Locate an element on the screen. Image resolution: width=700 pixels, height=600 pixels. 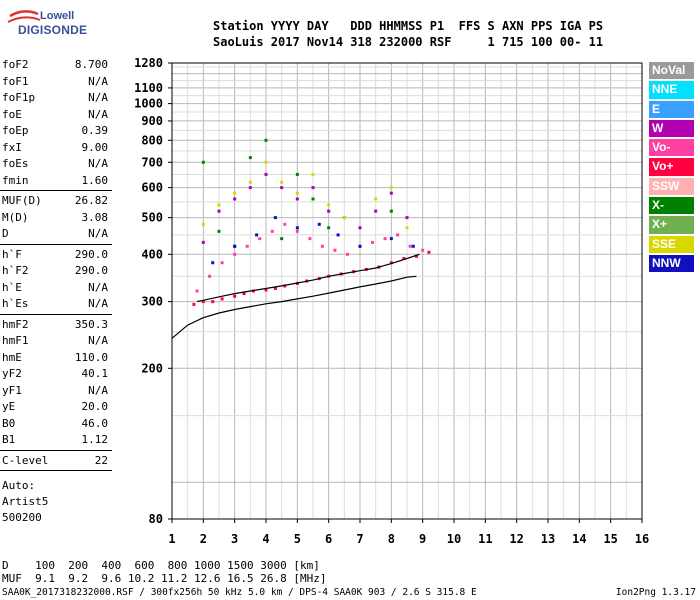
legend-item: Vo- is located at coordinates (671, 148).